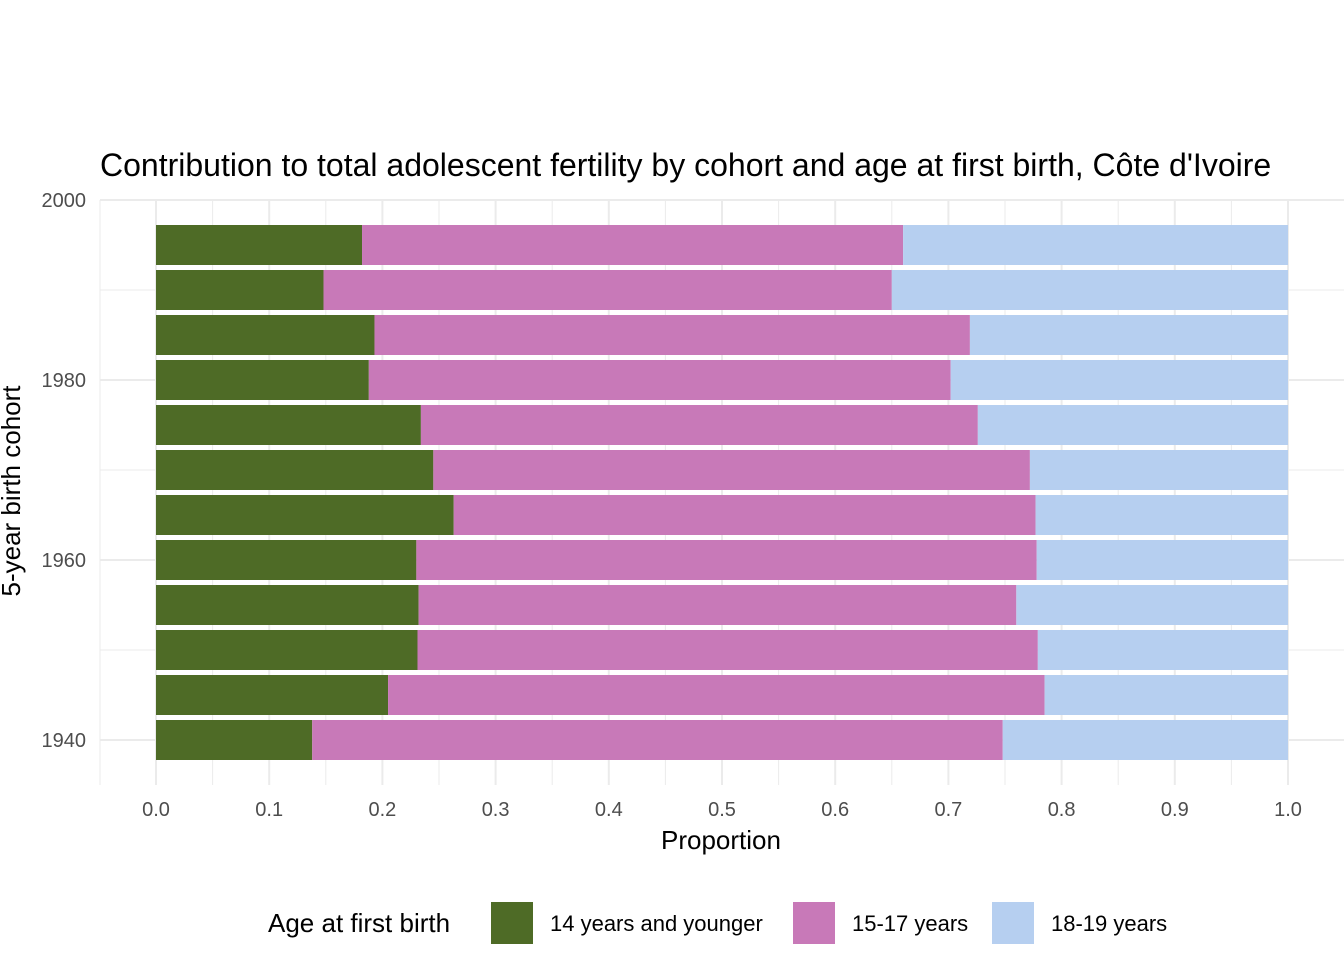  What do you see at coordinates (13, 491) in the screenshot?
I see `y-axis-title: 5-year birth cohort` at bounding box center [13, 491].